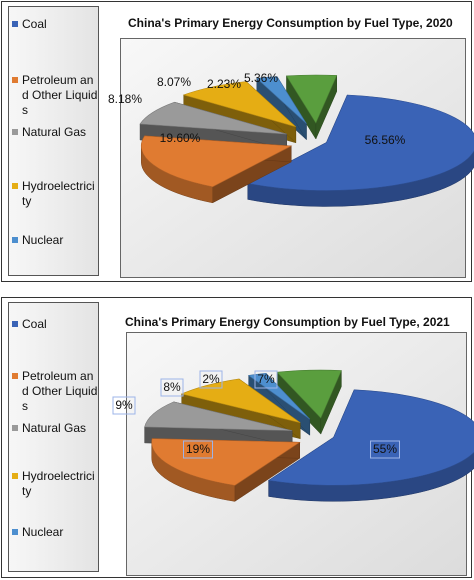 This screenshot has width=474, height=580. I want to click on data-label-petroleum-and-other-liquids: 19%, so click(198, 449).